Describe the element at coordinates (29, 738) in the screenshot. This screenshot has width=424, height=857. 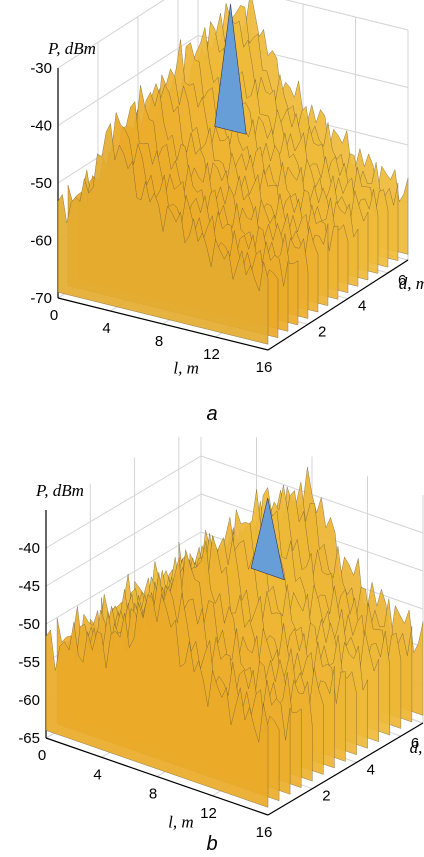
I see `z-tick-label: -65` at that location.